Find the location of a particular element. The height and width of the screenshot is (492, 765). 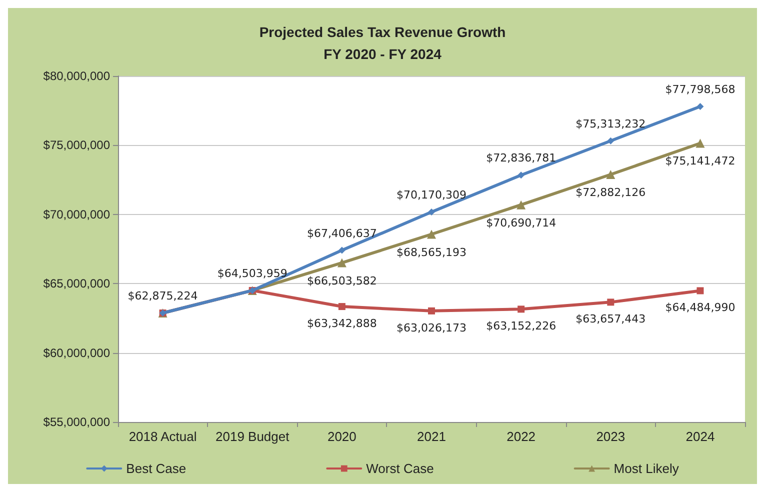

data-label: $64,484,990 is located at coordinates (700, 307).